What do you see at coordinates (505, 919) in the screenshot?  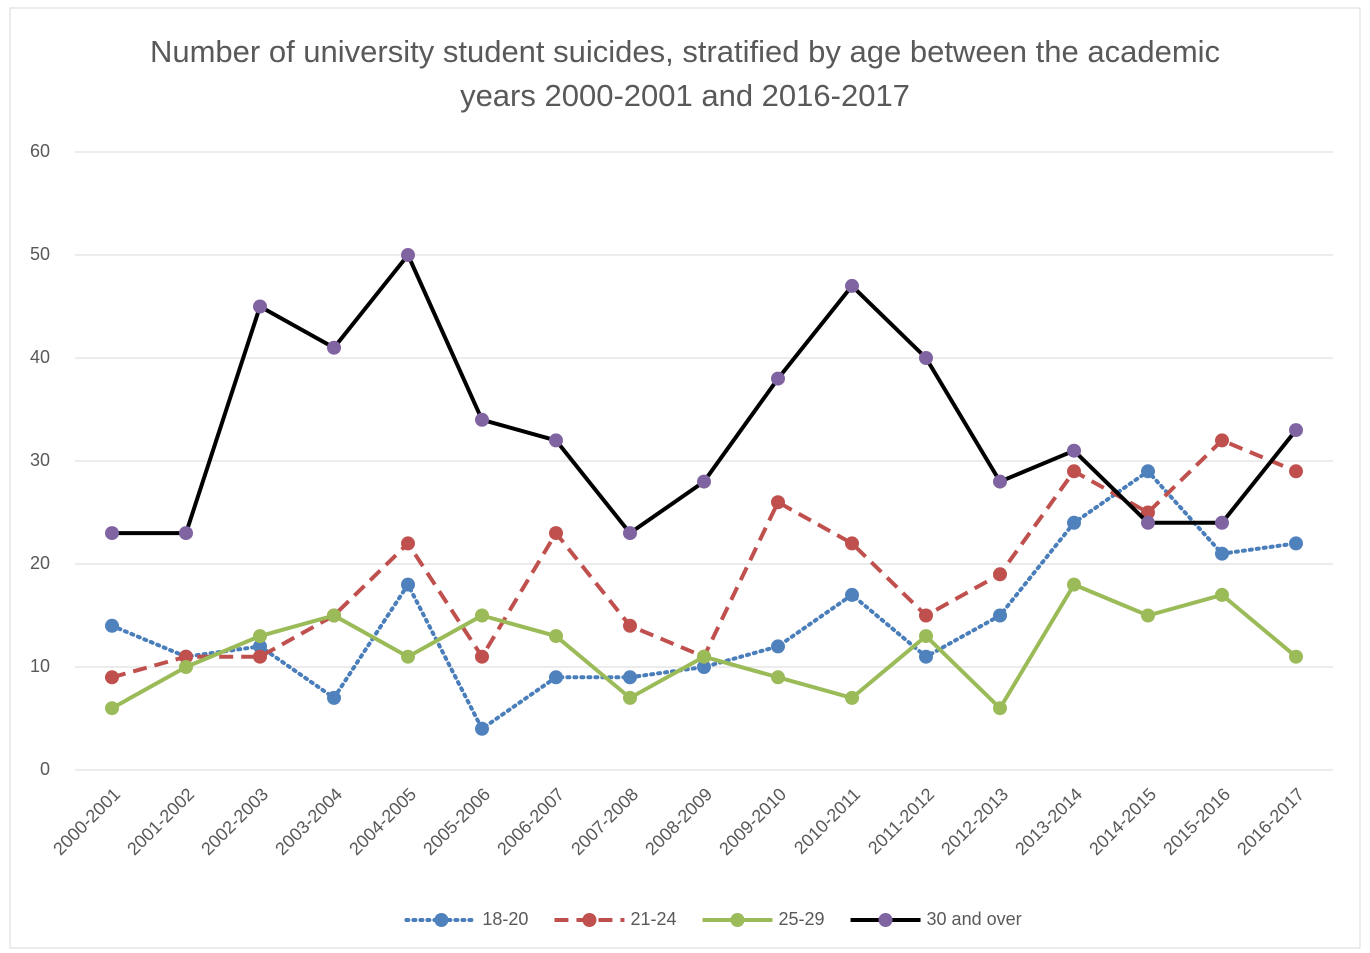 I see `legend-label: 18-20` at bounding box center [505, 919].